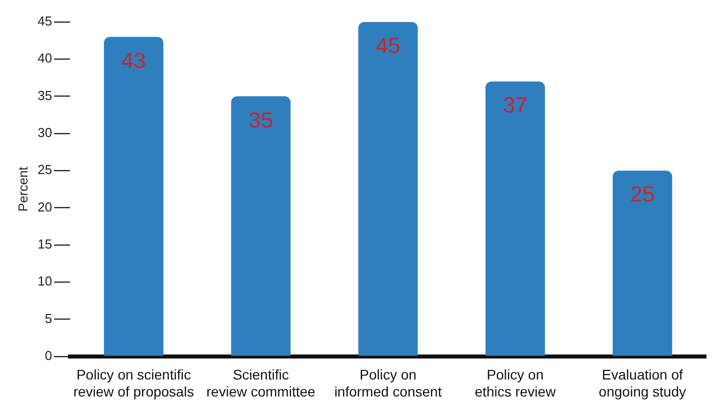 This screenshot has width=724, height=412. Describe the element at coordinates (45, 21) in the screenshot. I see `y-tick-label: 45` at that location.